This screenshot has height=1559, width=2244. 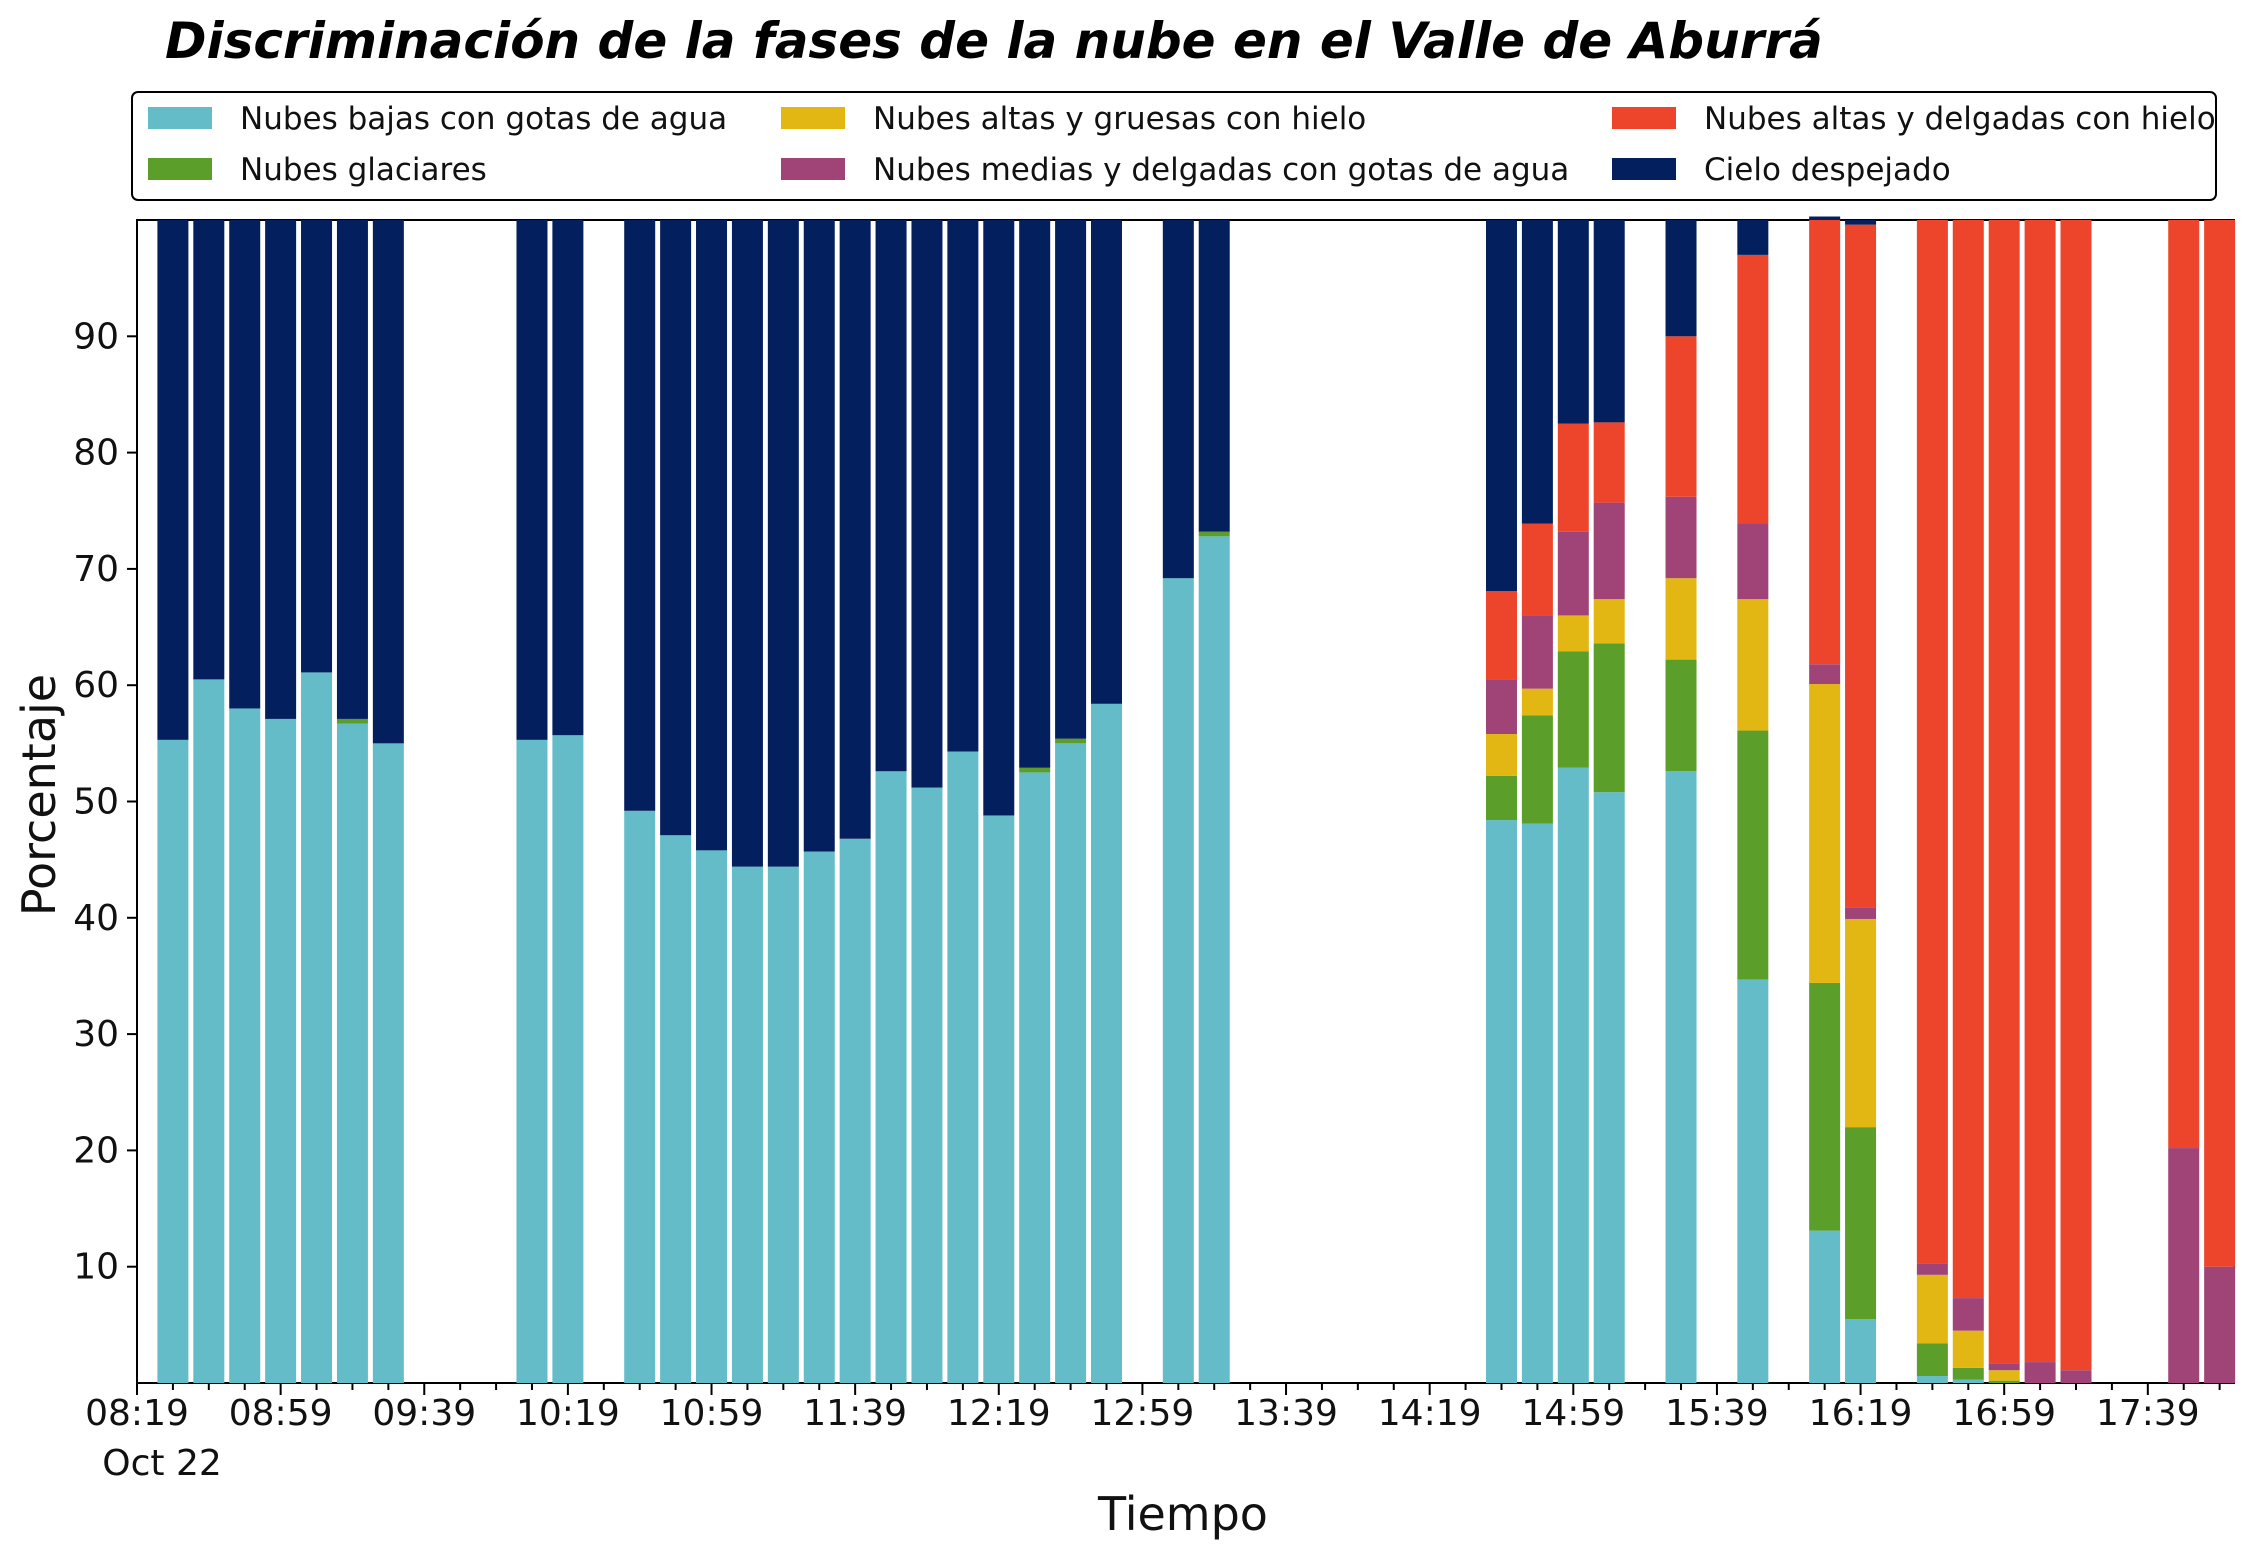 I want to click on y-tick-label: 30, so click(x=96, y=1034).